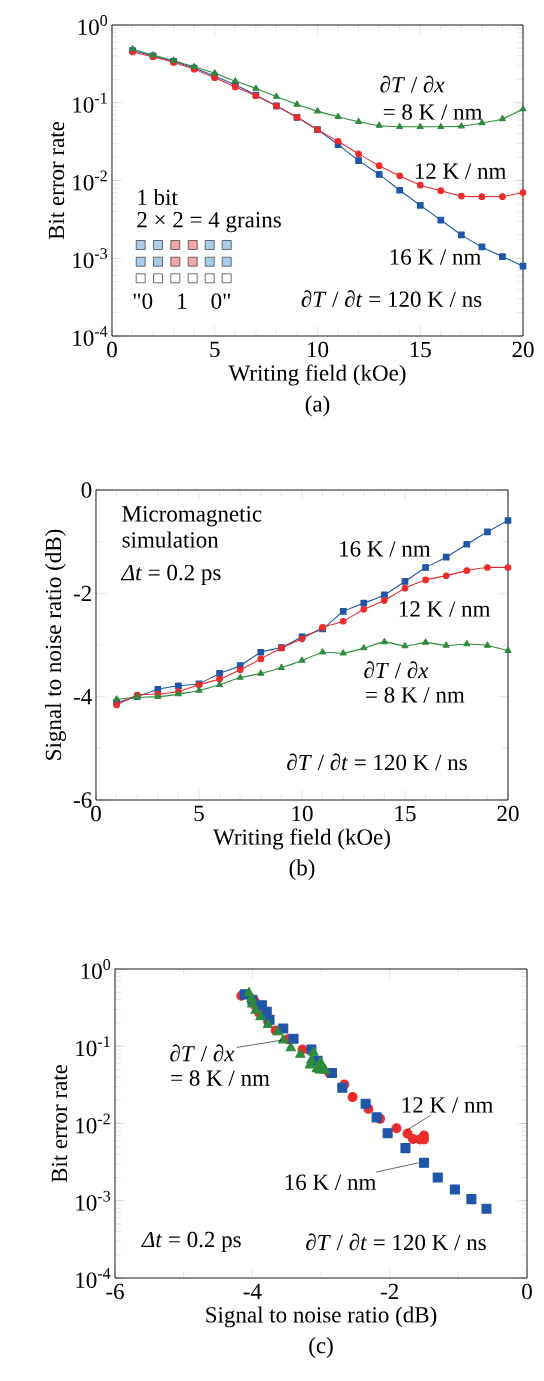 The image size is (544, 1381). I want to click on text: (c), so click(321, 1347).